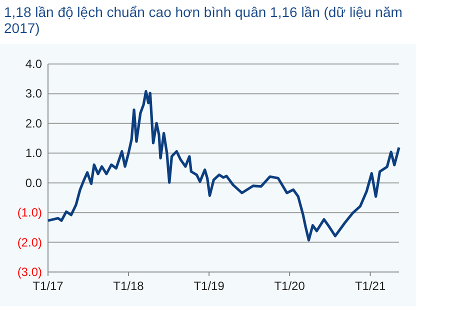  Describe the element at coordinates (33, 183) in the screenshot. I see `y-tick-label: 0.0` at that location.